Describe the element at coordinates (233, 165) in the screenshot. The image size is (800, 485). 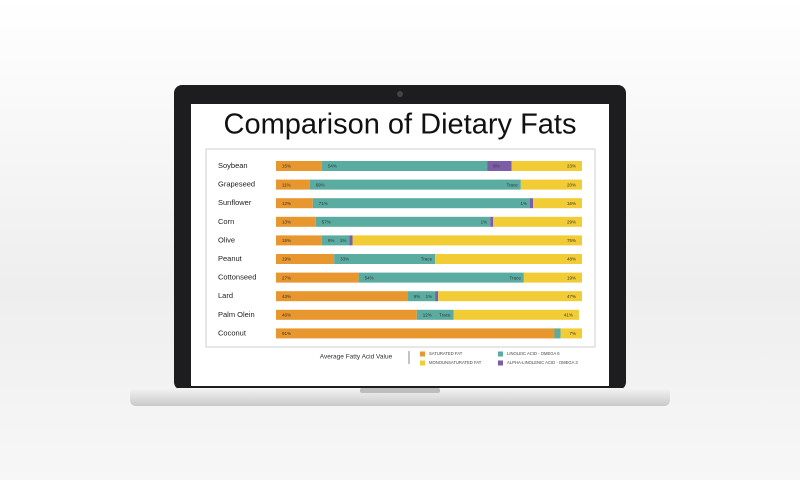
I see `category-label: Soybean` at that location.